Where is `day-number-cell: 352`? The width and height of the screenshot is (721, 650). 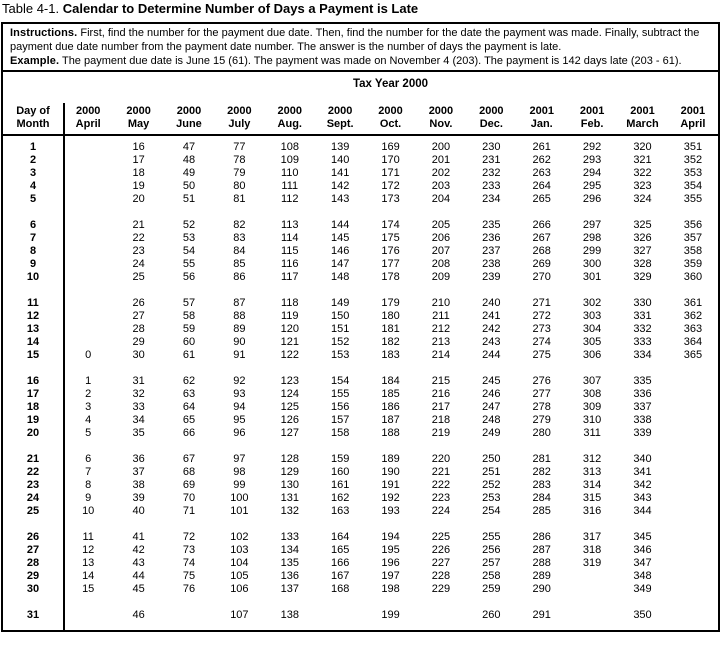 day-number-cell: 352 is located at coordinates (693, 160).